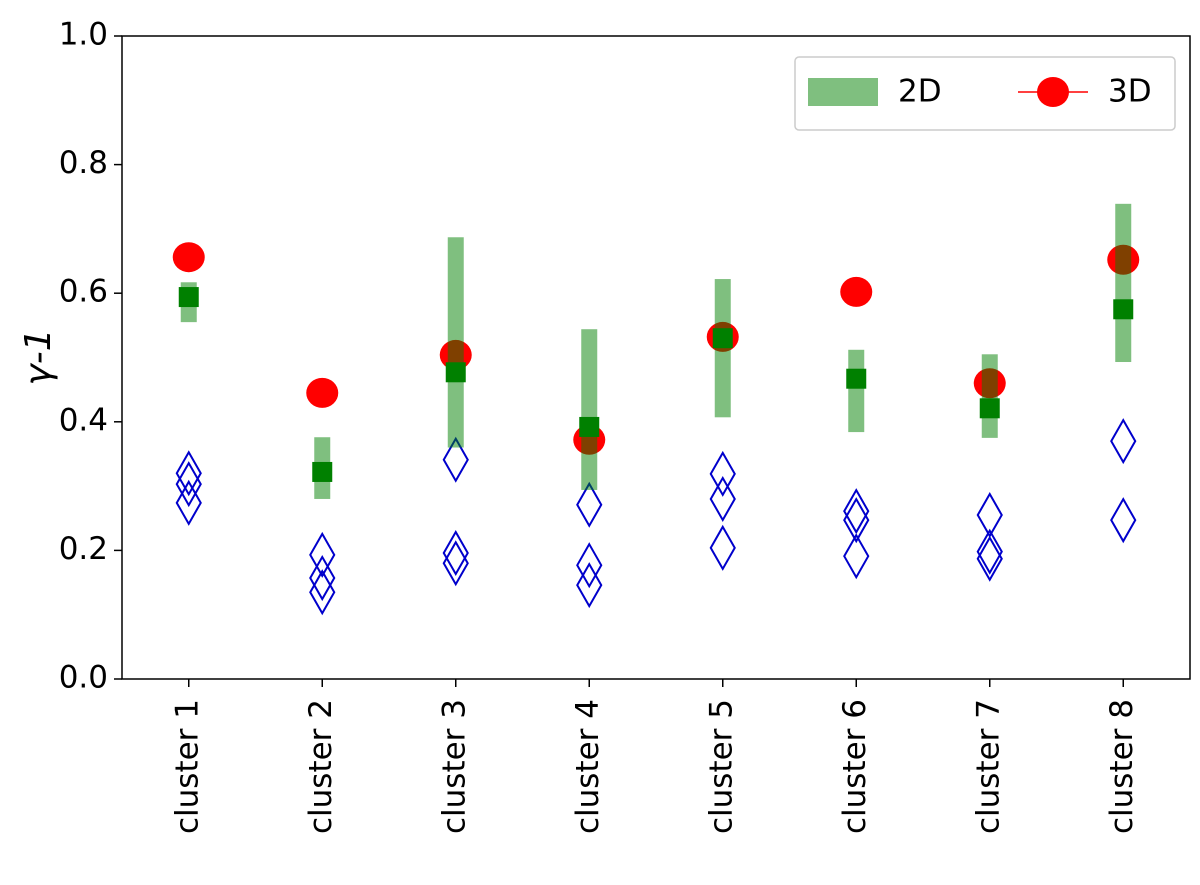 The image size is (1200, 885). What do you see at coordinates (1130, 92) in the screenshot?
I see `legend-label: 3D` at bounding box center [1130, 92].